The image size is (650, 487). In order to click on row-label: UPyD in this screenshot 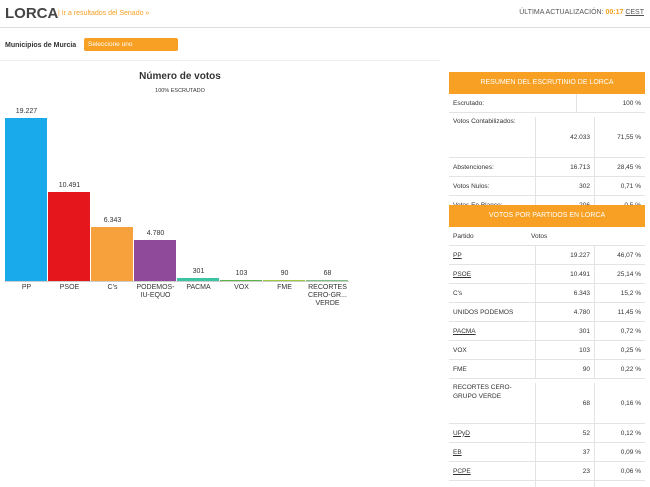, I will do `click(461, 433)`.